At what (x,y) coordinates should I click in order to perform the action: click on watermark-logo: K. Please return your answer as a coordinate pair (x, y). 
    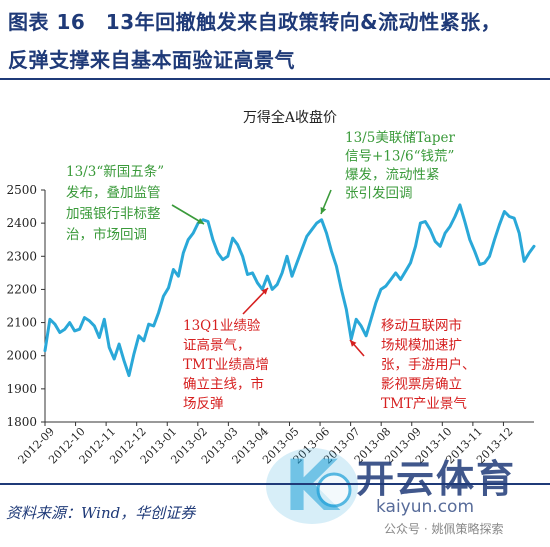
    Looking at the image, I should click on (312, 485).